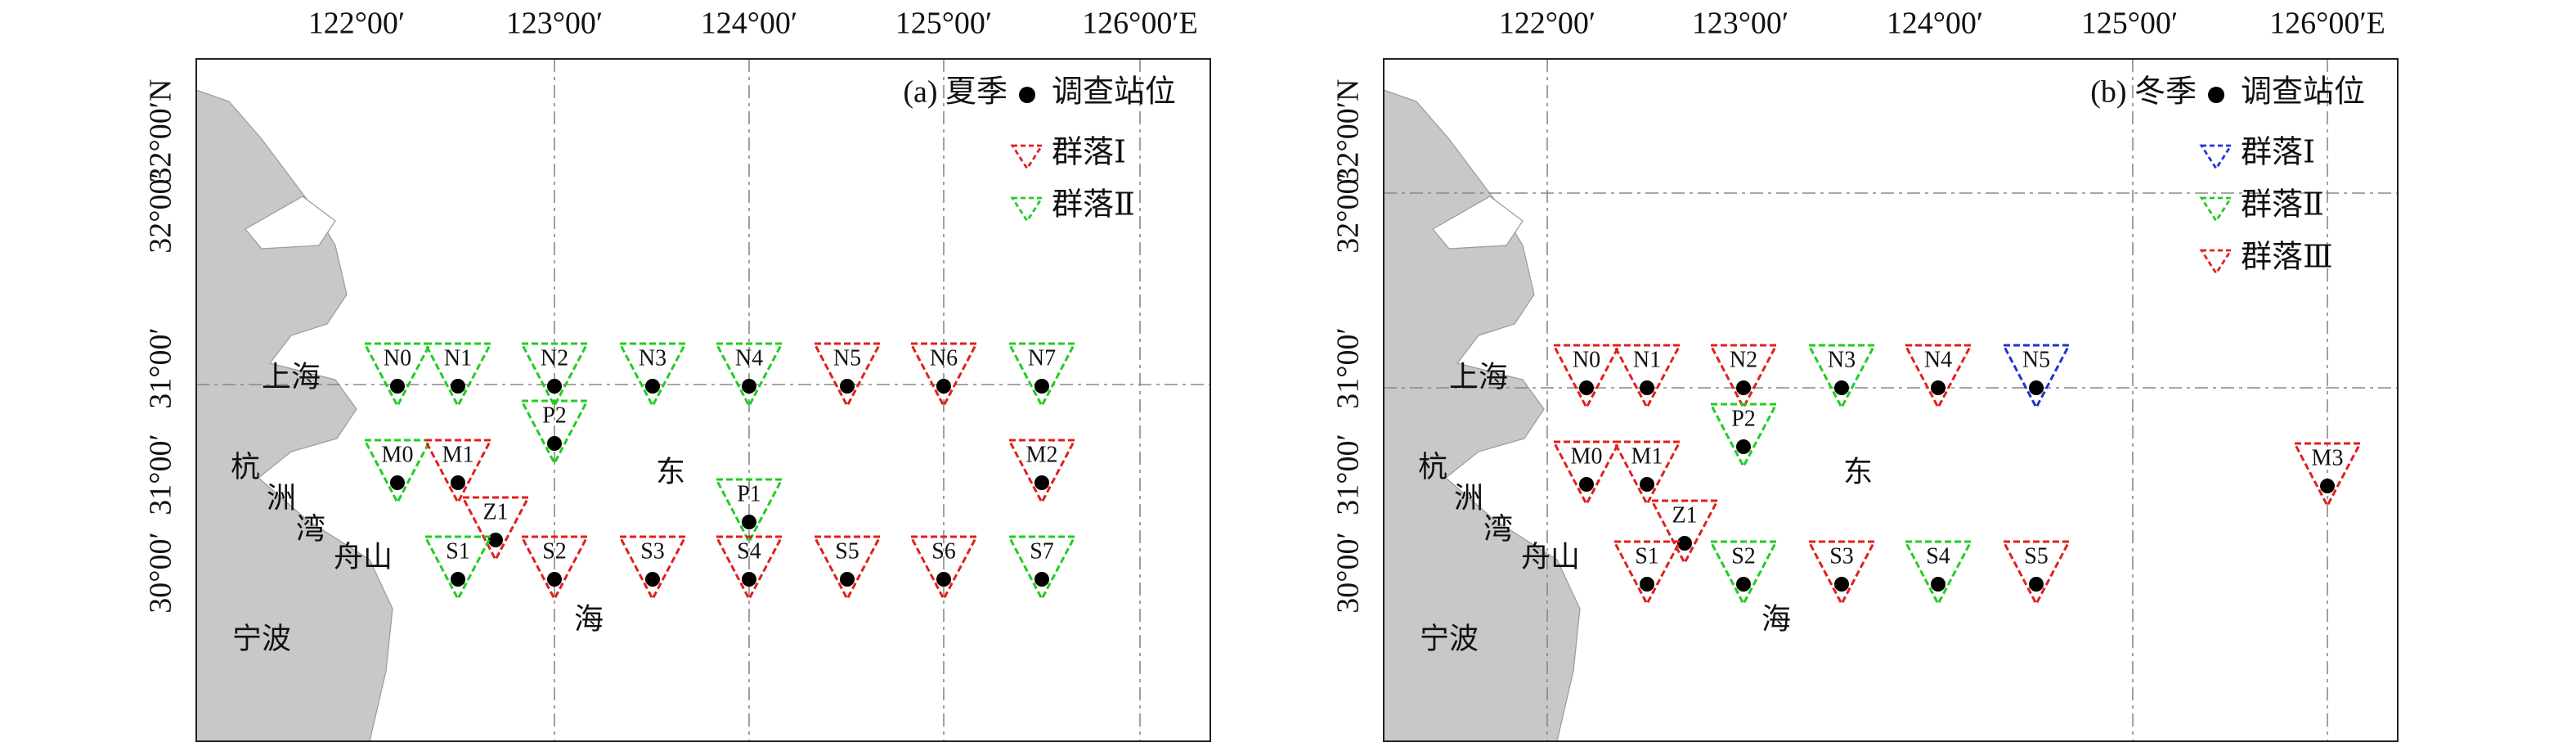 This screenshot has height=747, width=2576. Describe the element at coordinates (1647, 556) in the screenshot. I see `station-label: S1` at that location.